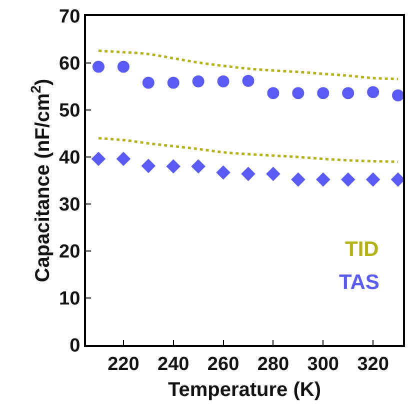  What do you see at coordinates (174, 364) in the screenshot?
I see `x-tick-label: 240` at bounding box center [174, 364].